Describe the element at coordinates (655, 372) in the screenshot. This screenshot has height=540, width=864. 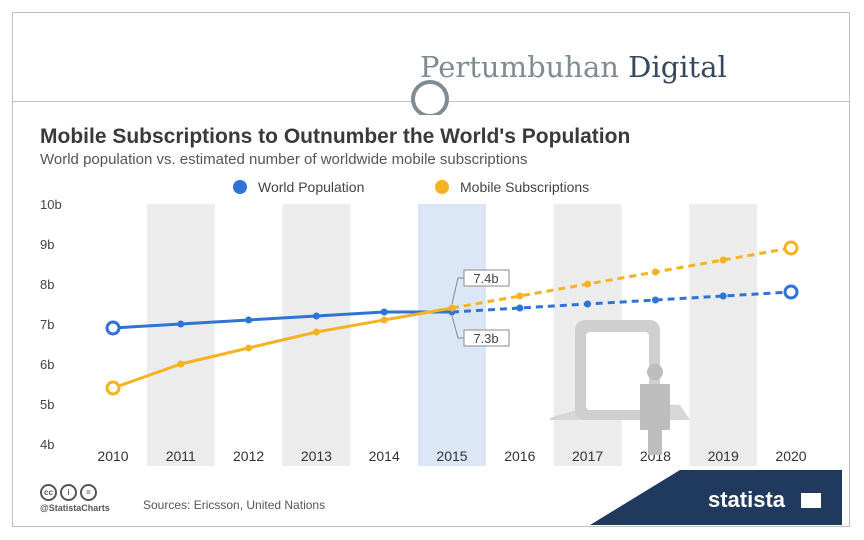
I see `person-head-icon` at that location.